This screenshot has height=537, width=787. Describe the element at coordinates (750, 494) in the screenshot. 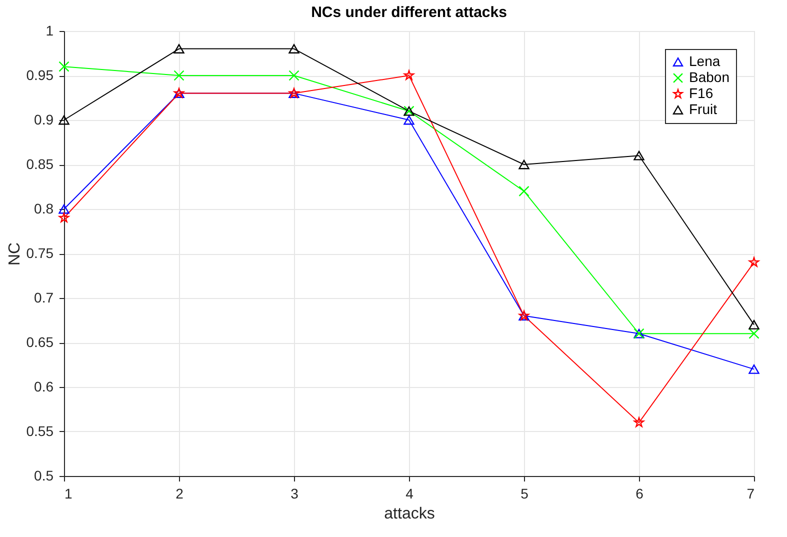

I see `x-tick-label: 7` at that location.